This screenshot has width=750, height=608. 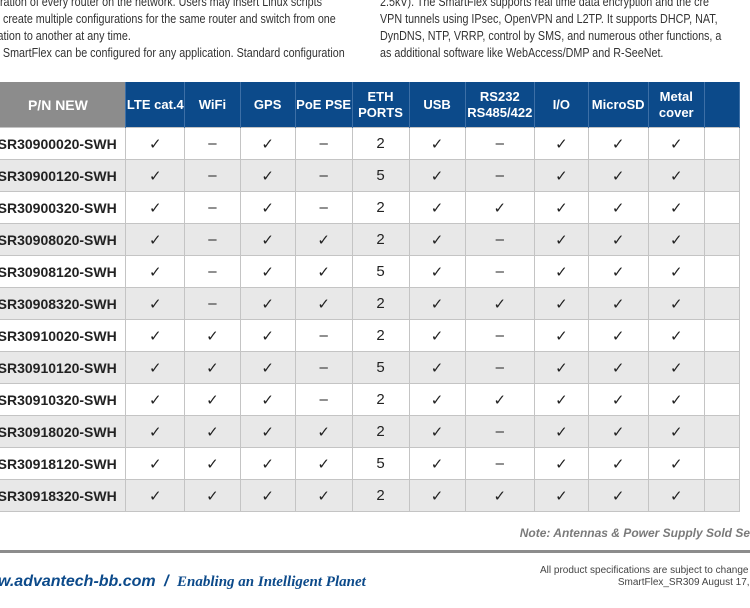 What do you see at coordinates (65, 36) in the screenshot?
I see `intro-line: uration to another at any time.` at bounding box center [65, 36].